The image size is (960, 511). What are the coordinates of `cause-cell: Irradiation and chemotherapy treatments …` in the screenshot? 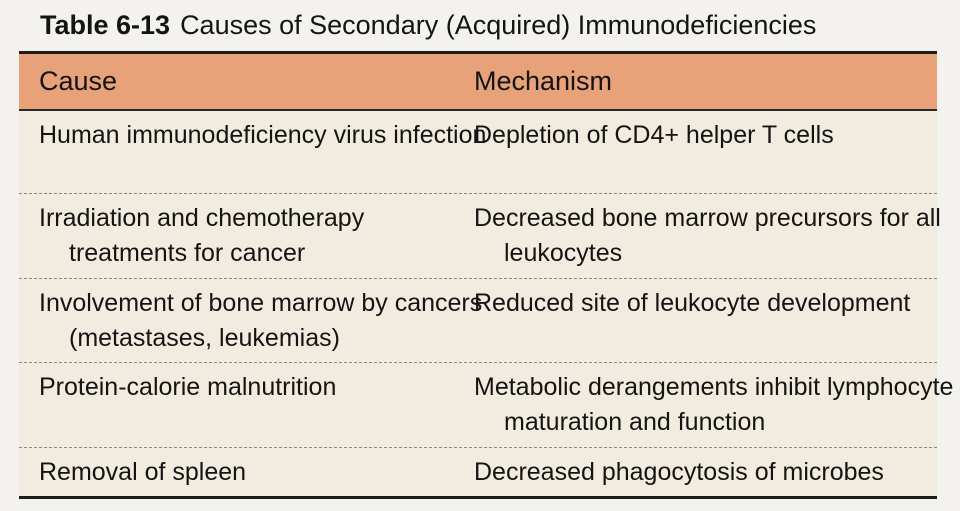 It's located at (202, 235).